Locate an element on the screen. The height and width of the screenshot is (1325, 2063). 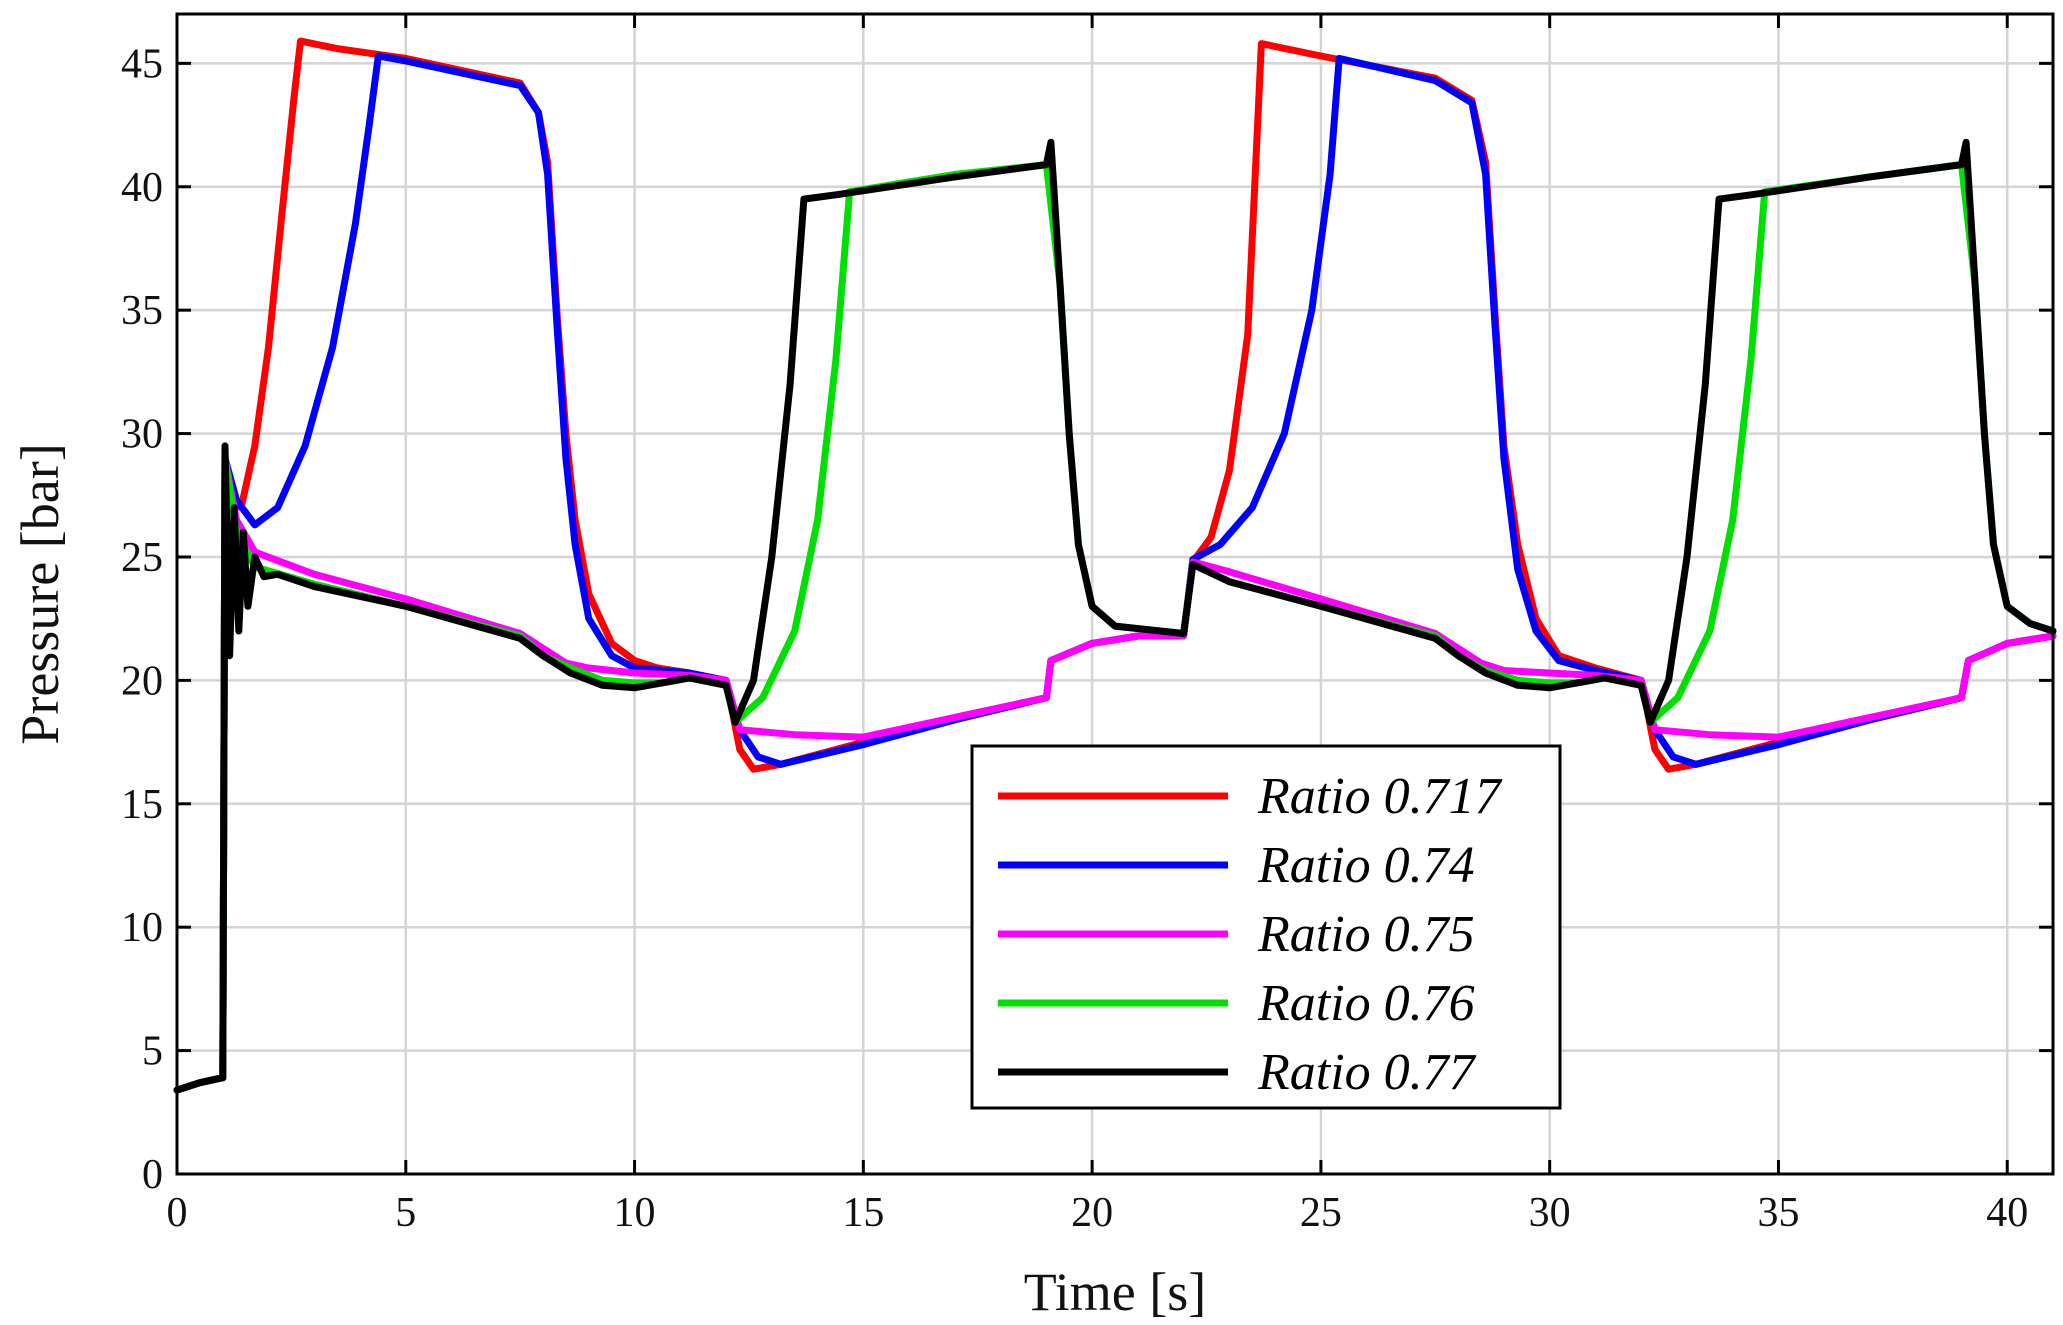
y-tick-label: 25 is located at coordinates (142, 558).